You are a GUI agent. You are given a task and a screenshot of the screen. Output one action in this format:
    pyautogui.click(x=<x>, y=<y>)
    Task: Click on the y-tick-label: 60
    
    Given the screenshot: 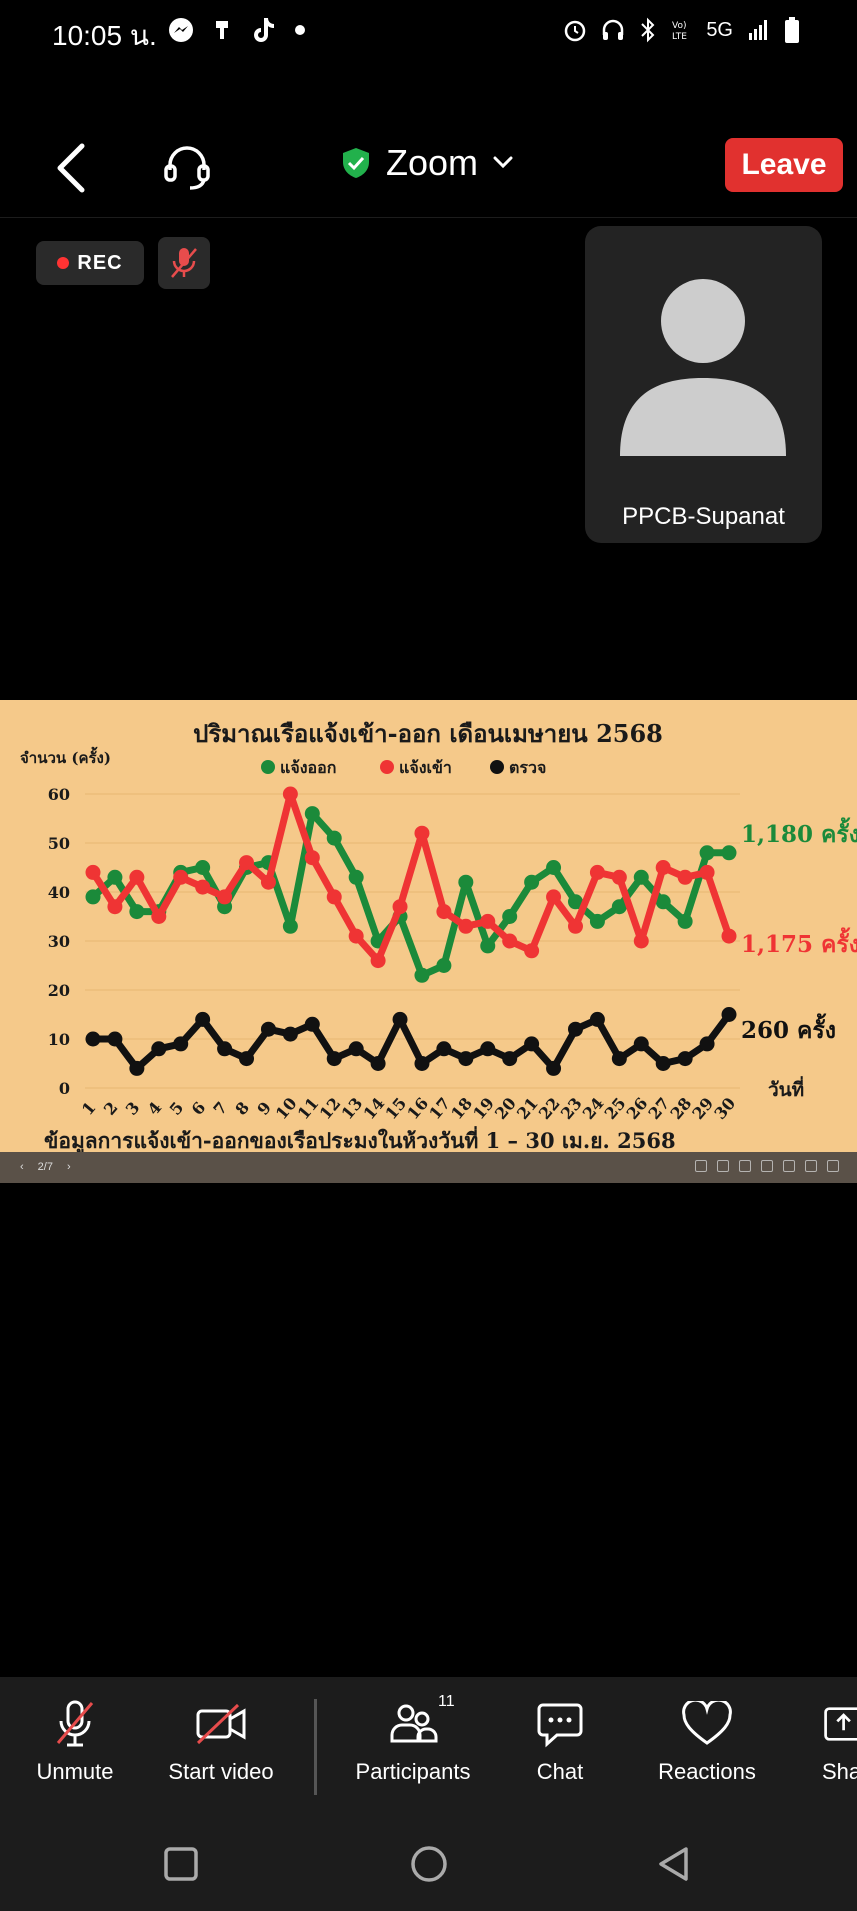 What is the action you would take?
    pyautogui.click(x=59, y=794)
    